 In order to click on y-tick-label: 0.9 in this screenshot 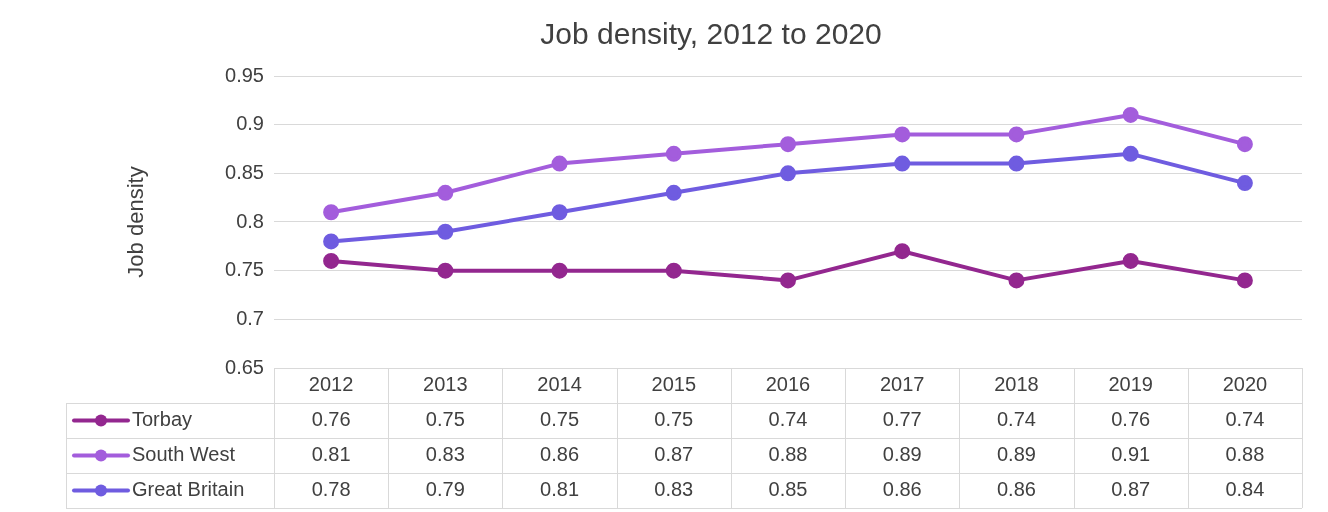, I will do `click(250, 123)`.